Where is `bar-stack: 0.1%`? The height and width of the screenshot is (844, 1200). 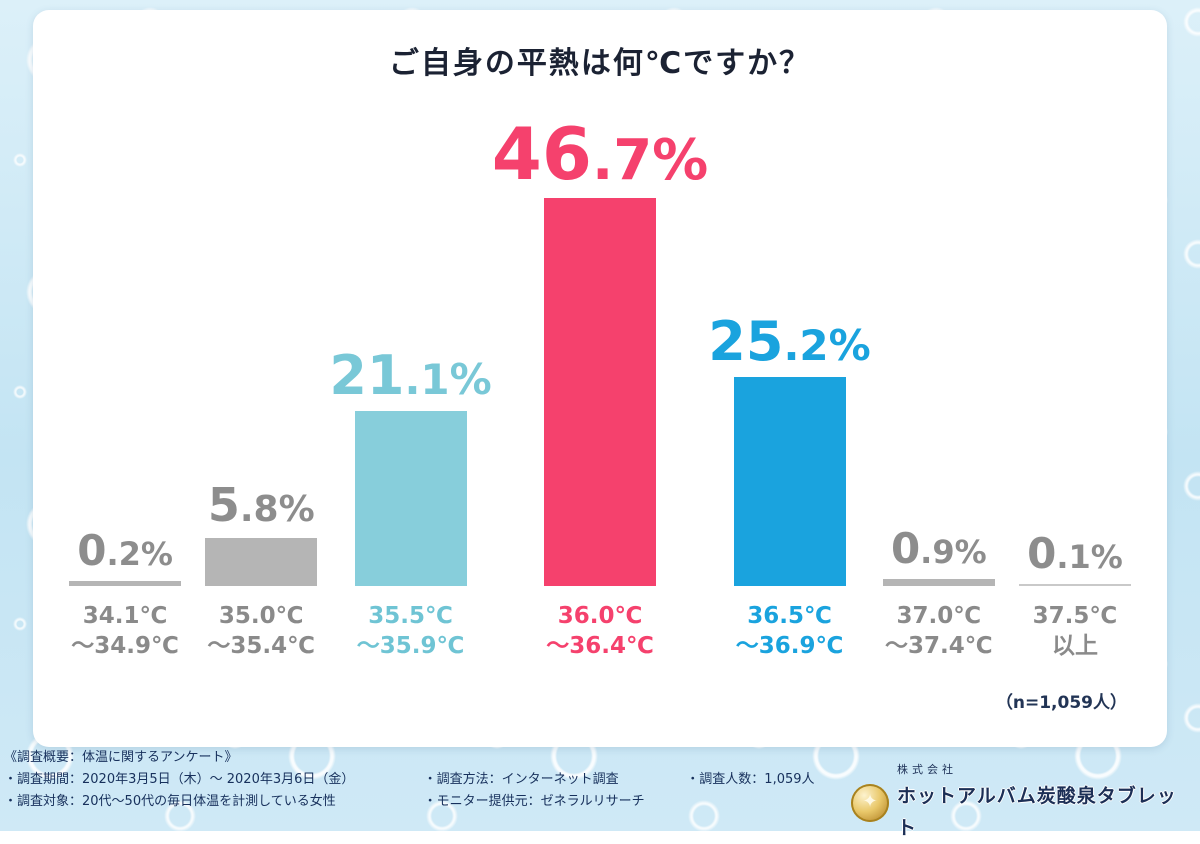 bar-stack: 0.1% is located at coordinates (1075, 337).